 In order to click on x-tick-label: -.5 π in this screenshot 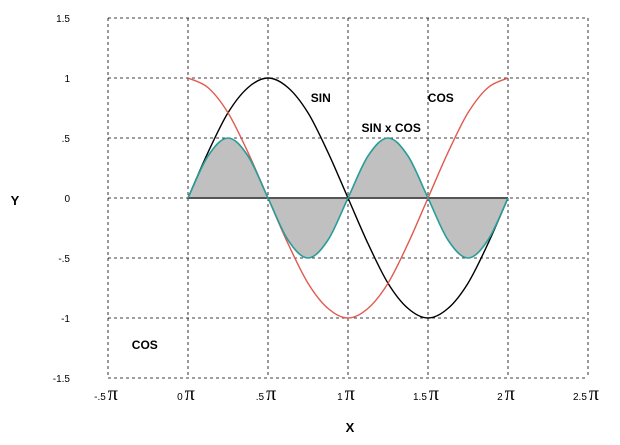, I will do `click(106, 394)`.